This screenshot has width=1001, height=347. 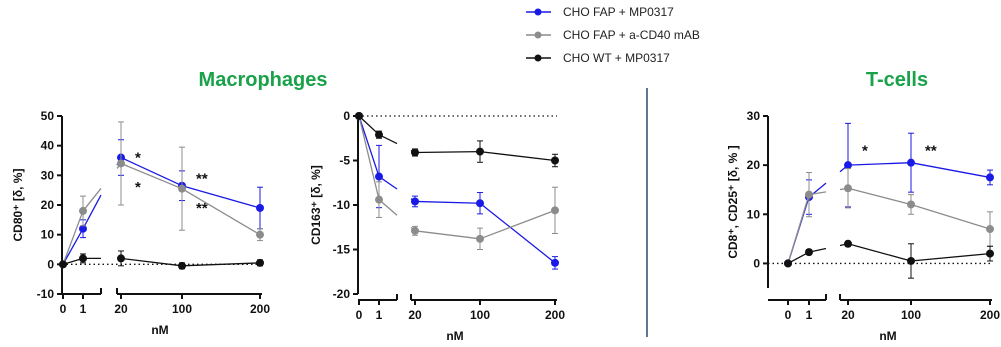 What do you see at coordinates (733, 201) in the screenshot?
I see `y-axis-label: CD8⁺, CD25⁺ [δ, % ]` at bounding box center [733, 201].